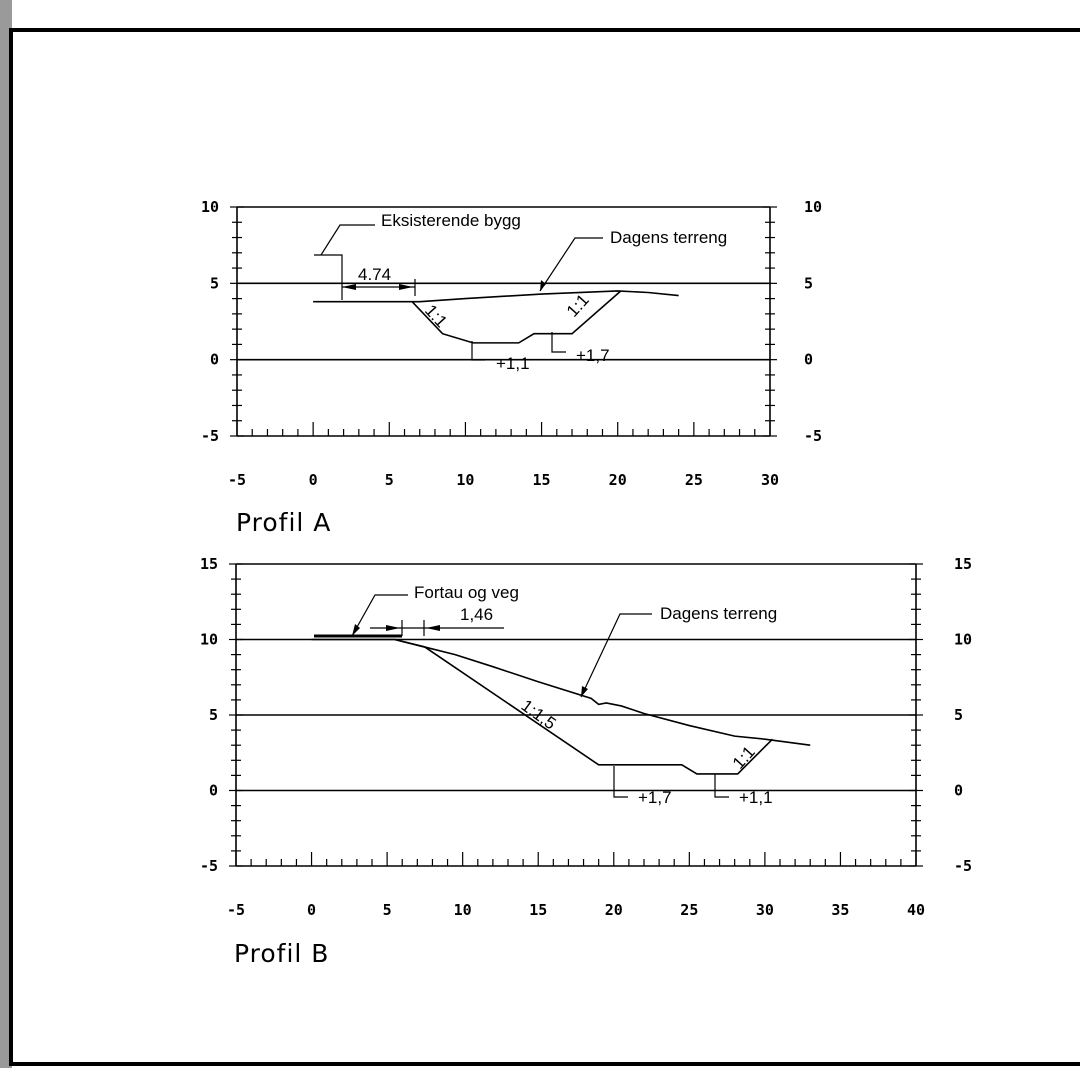  What do you see at coordinates (668, 237) in the screenshot?
I see `terrain-label: Dagens terreng` at bounding box center [668, 237].